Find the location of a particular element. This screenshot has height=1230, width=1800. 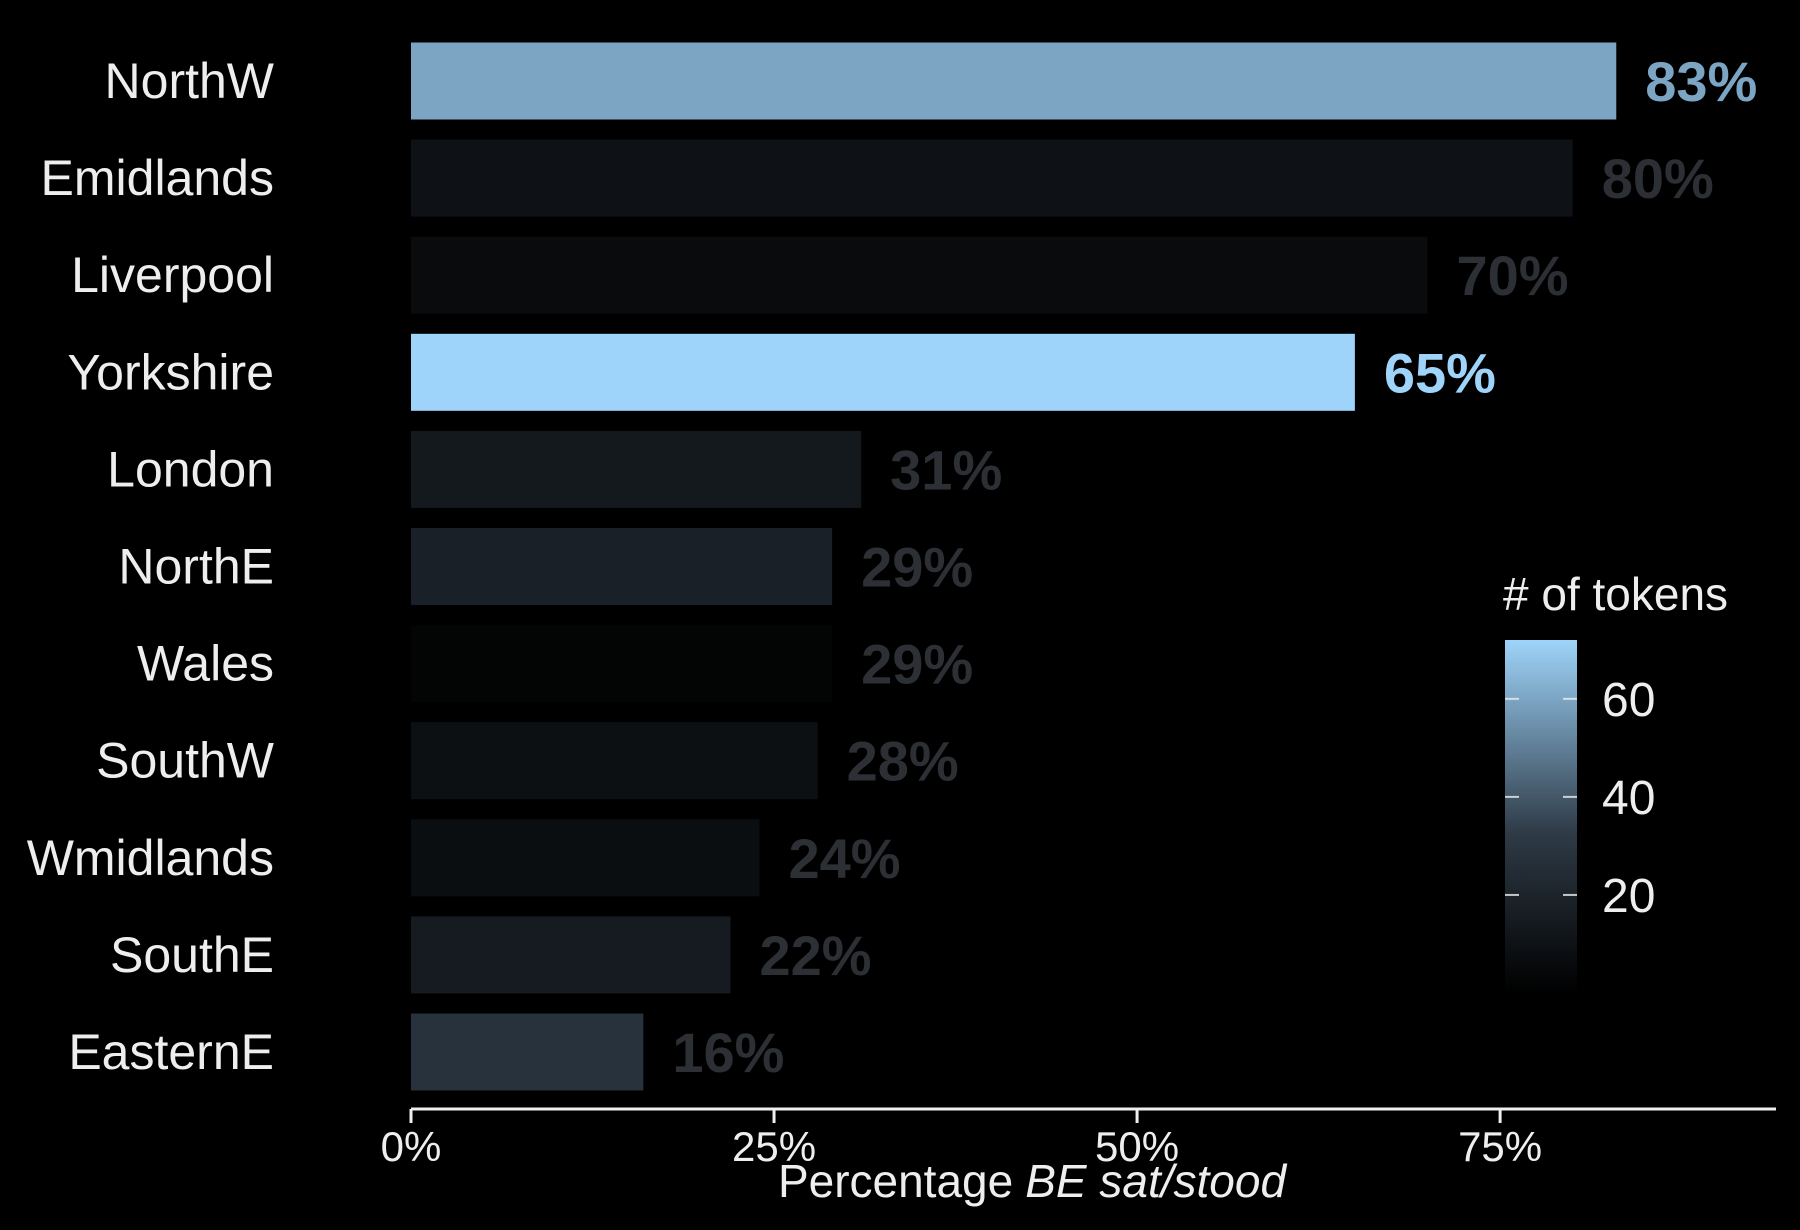

category-label-liverpool: Liverpool is located at coordinates (172, 275).